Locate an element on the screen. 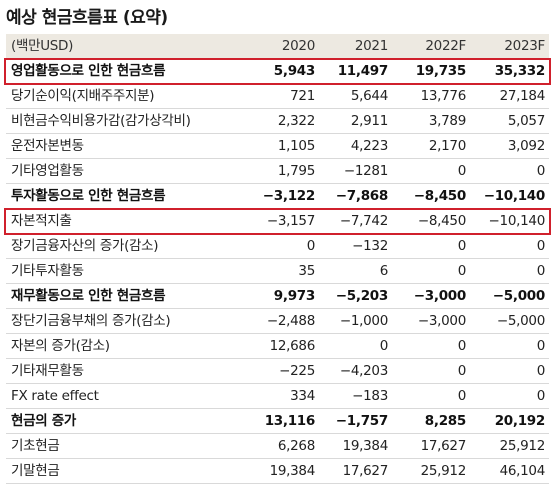 The width and height of the screenshot is (553, 493). row-label: 기타재무활동 is located at coordinates (121, 371).